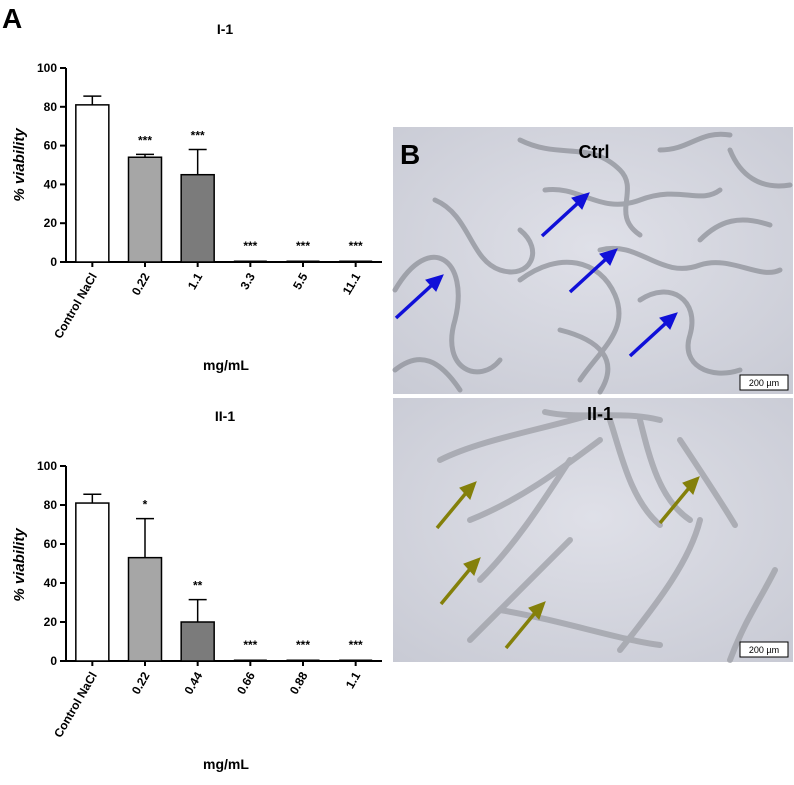 The width and height of the screenshot is (794, 785). Describe the element at coordinates (198, 586) in the screenshot. I see `significance-label: **` at that location.